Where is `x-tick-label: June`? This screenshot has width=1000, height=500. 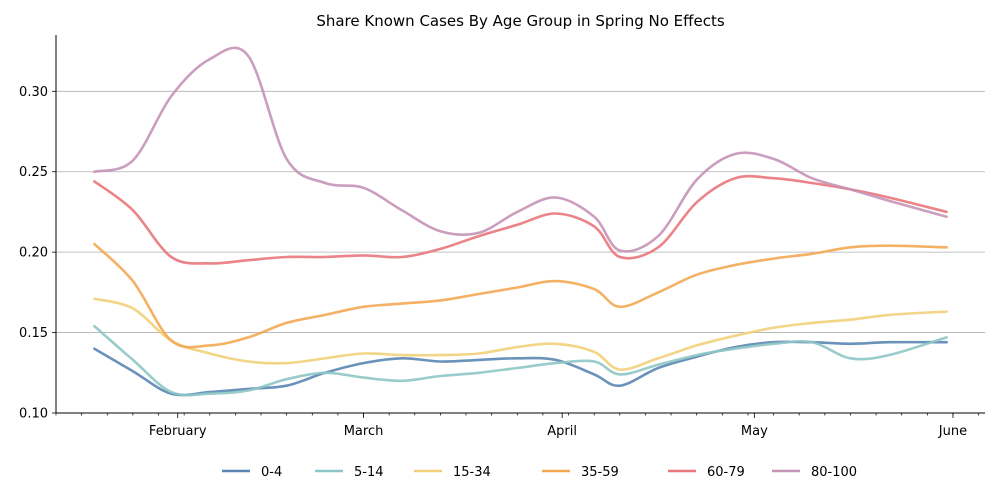
x-tick-label: June is located at coordinates (952, 431).